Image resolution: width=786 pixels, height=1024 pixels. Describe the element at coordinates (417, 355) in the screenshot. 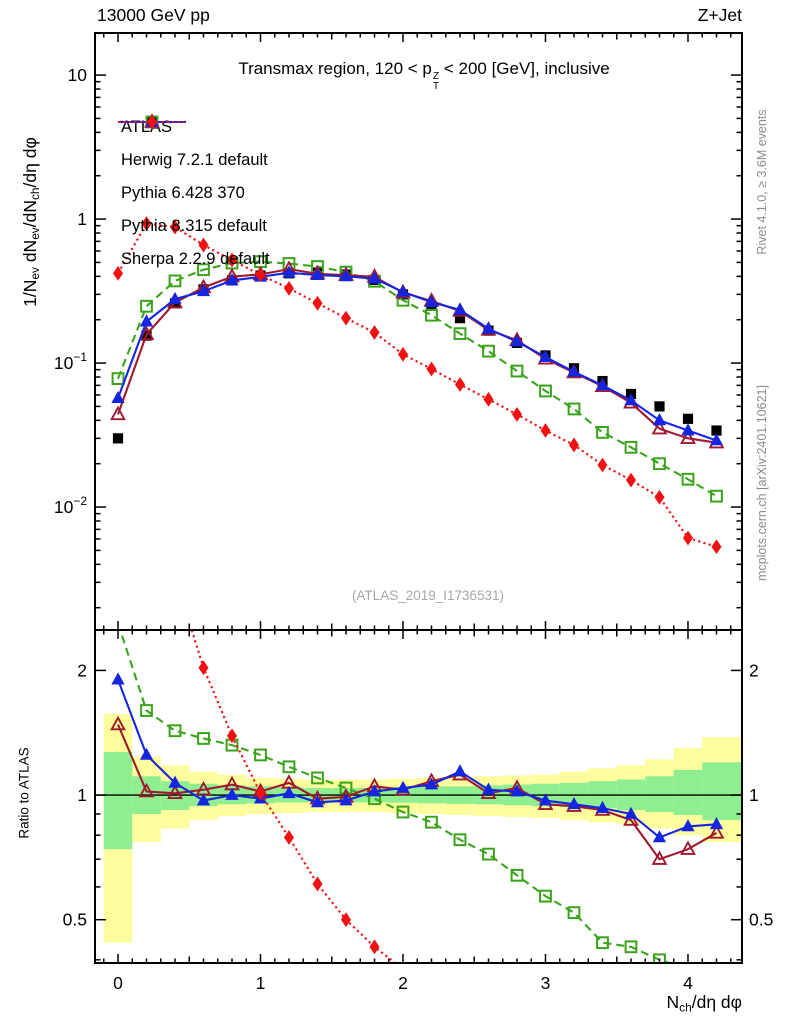

I see `main-series-pythia-8-315-default` at that location.